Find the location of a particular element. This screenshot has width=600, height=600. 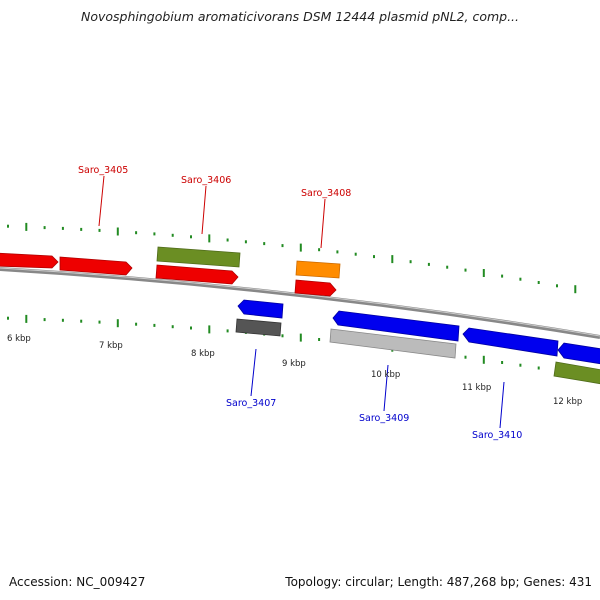

outer-tick-row is located at coordinates (292, 258).